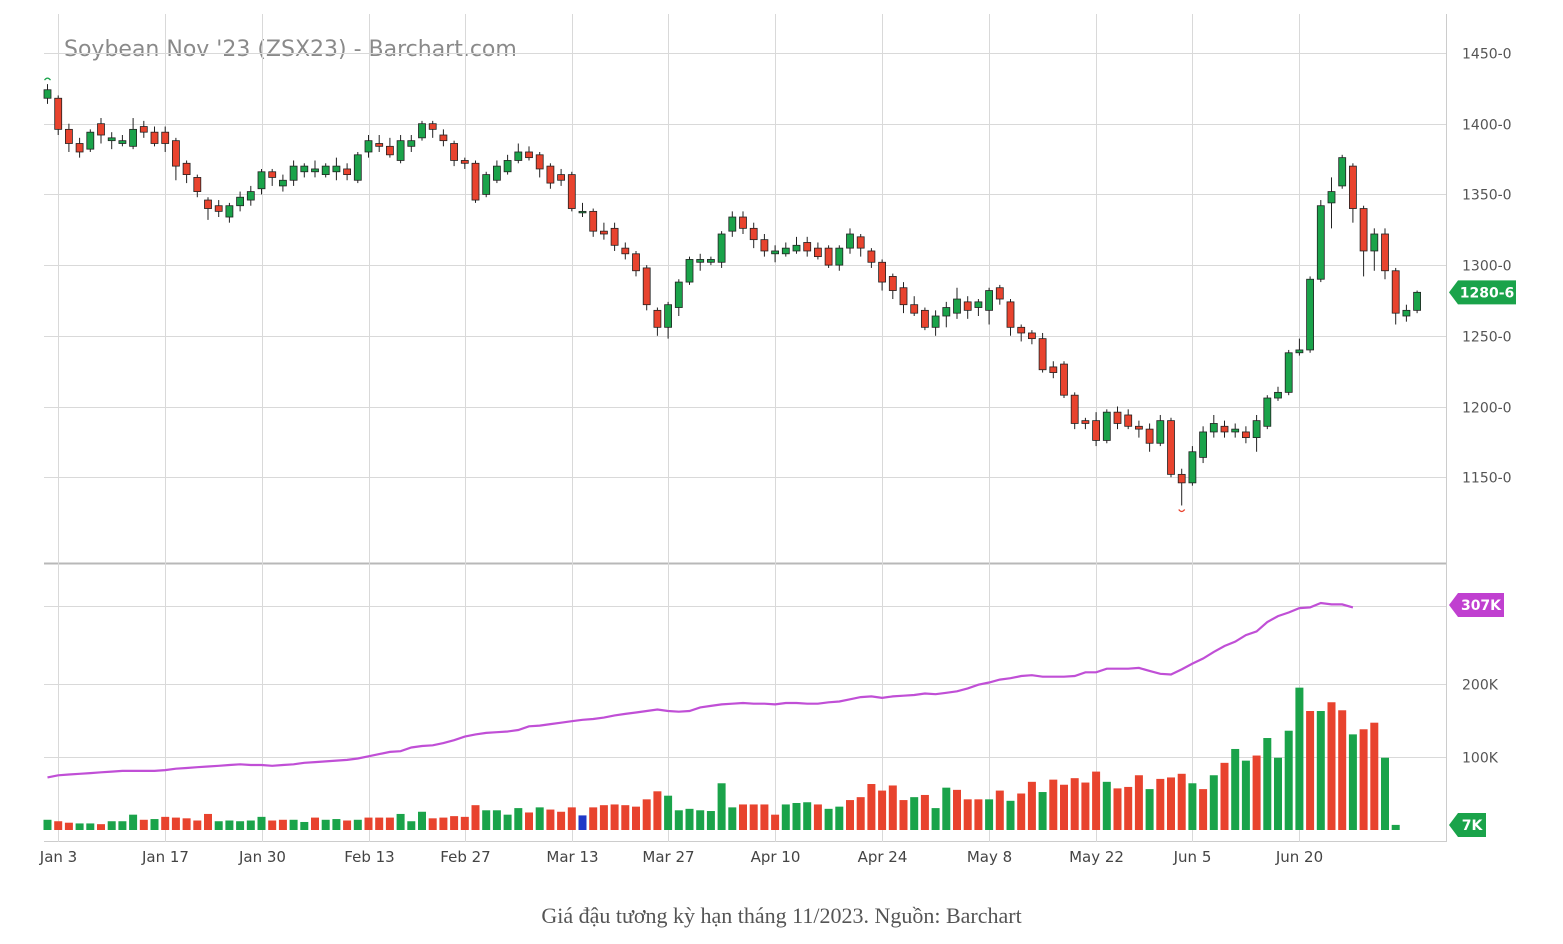  I want to click on volume-badge-label: 7K, so click(1473, 826).